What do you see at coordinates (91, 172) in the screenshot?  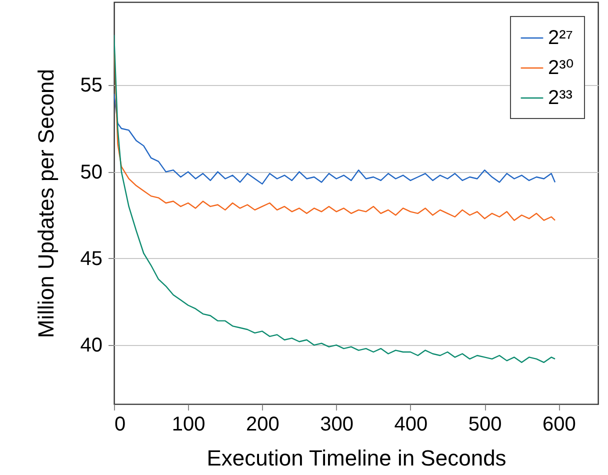 I see `y-tick-label: 50` at bounding box center [91, 172].